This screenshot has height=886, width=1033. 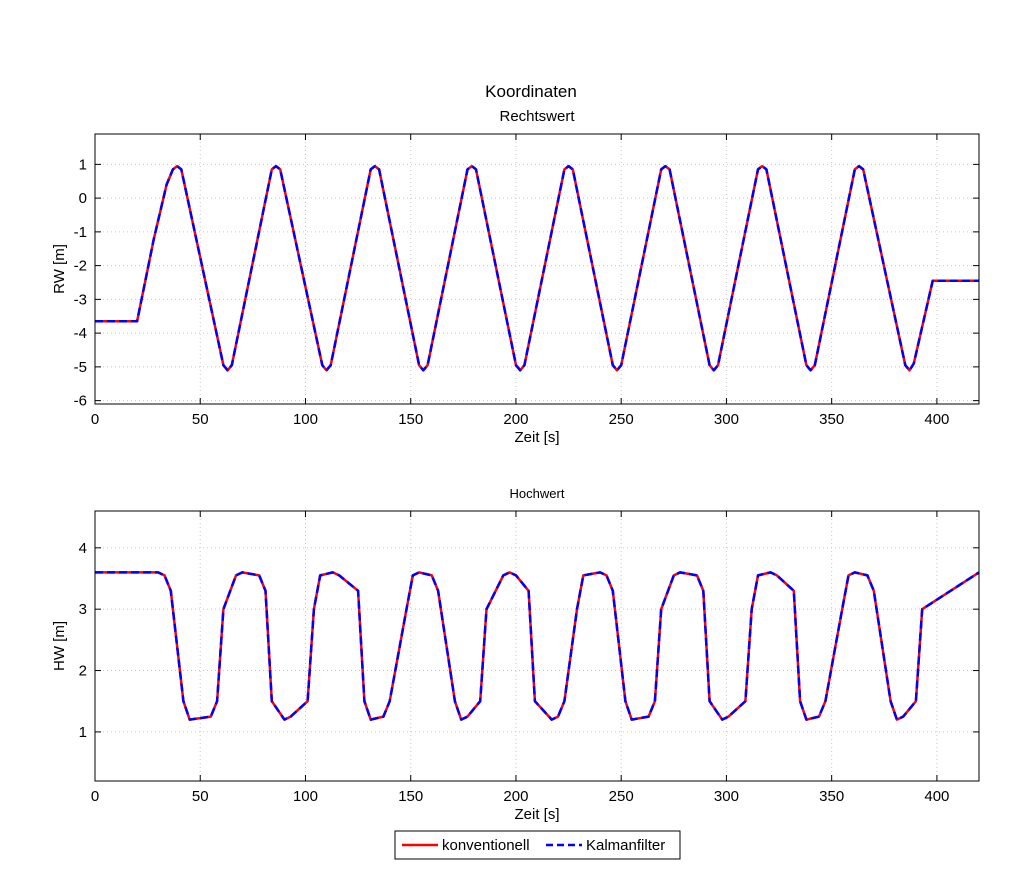 I want to click on y-tick-label: 4, so click(x=83, y=548).